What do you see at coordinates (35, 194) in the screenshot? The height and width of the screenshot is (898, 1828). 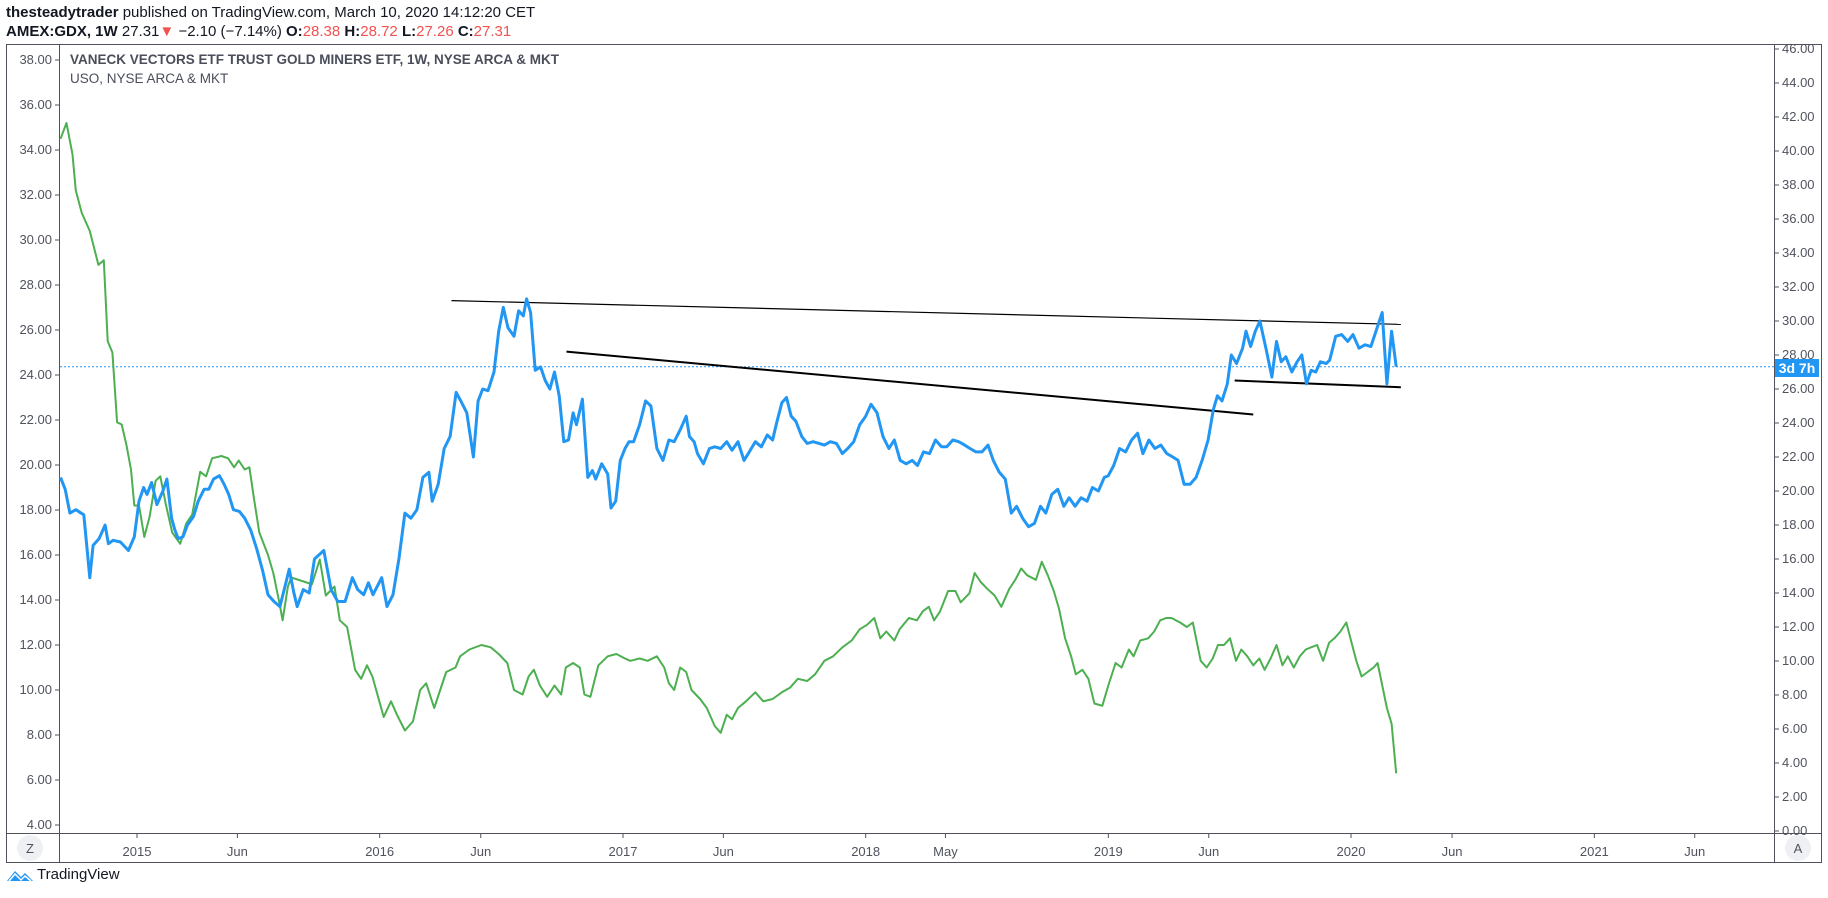 I see `left-axis-label: 32.00` at bounding box center [35, 194].